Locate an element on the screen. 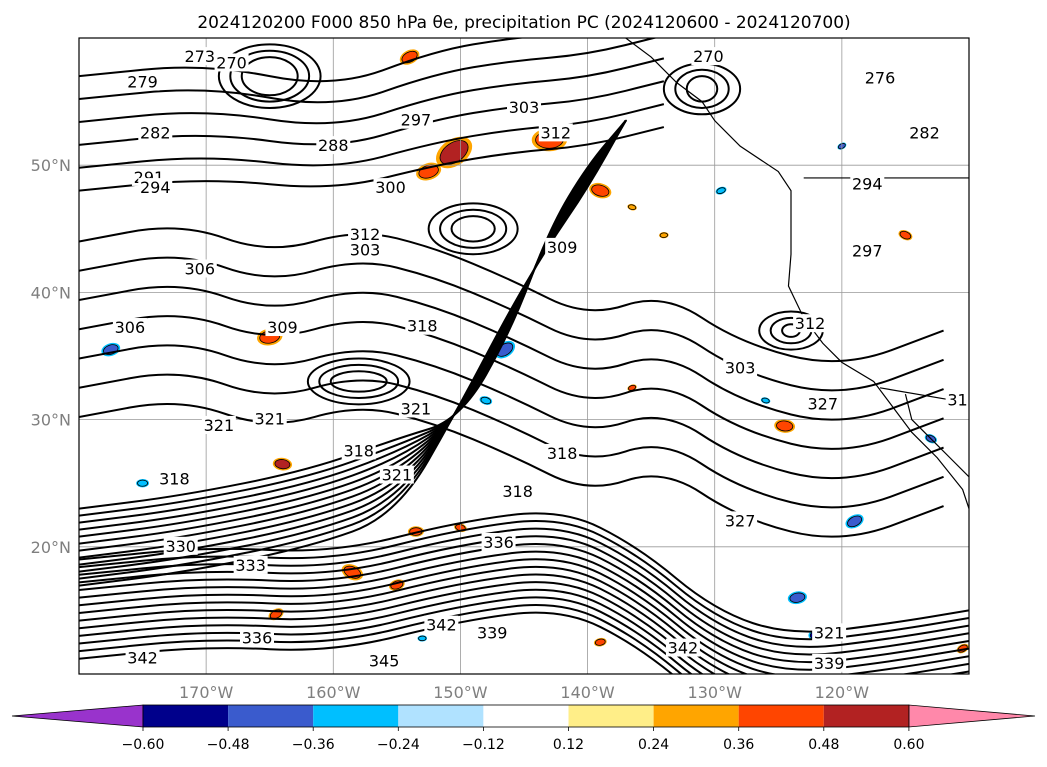  colorbar-tick-label: −0.60 is located at coordinates (143, 745).